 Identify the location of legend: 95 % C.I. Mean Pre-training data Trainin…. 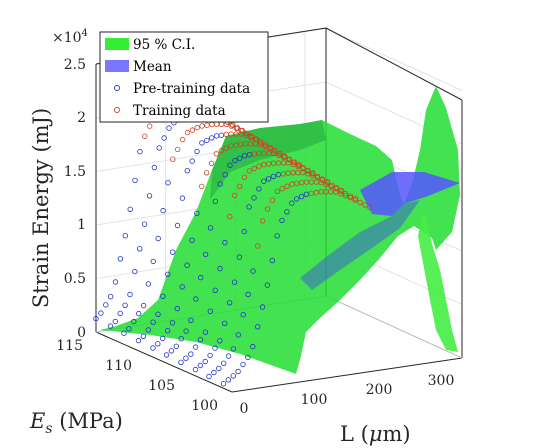
(184, 77).